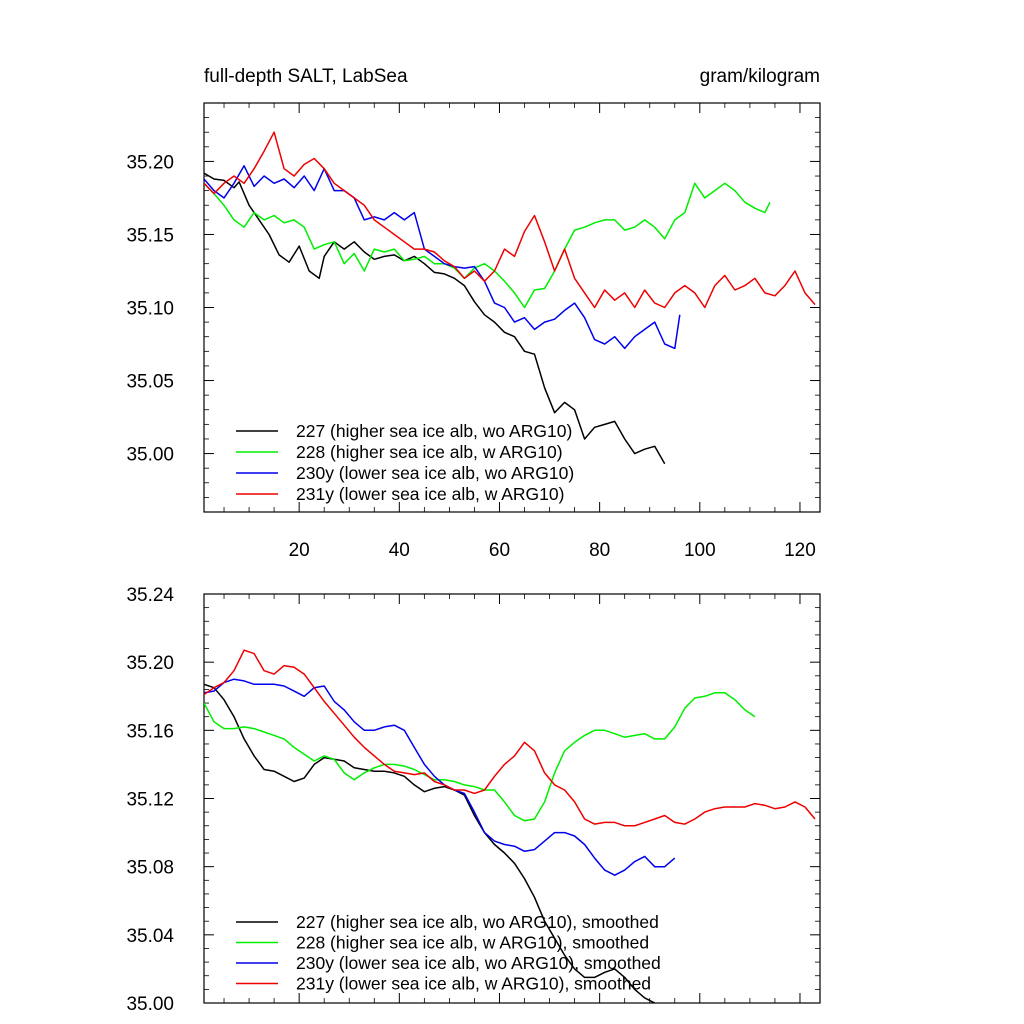  I want to click on x-tick-label: 80, so click(599, 550).